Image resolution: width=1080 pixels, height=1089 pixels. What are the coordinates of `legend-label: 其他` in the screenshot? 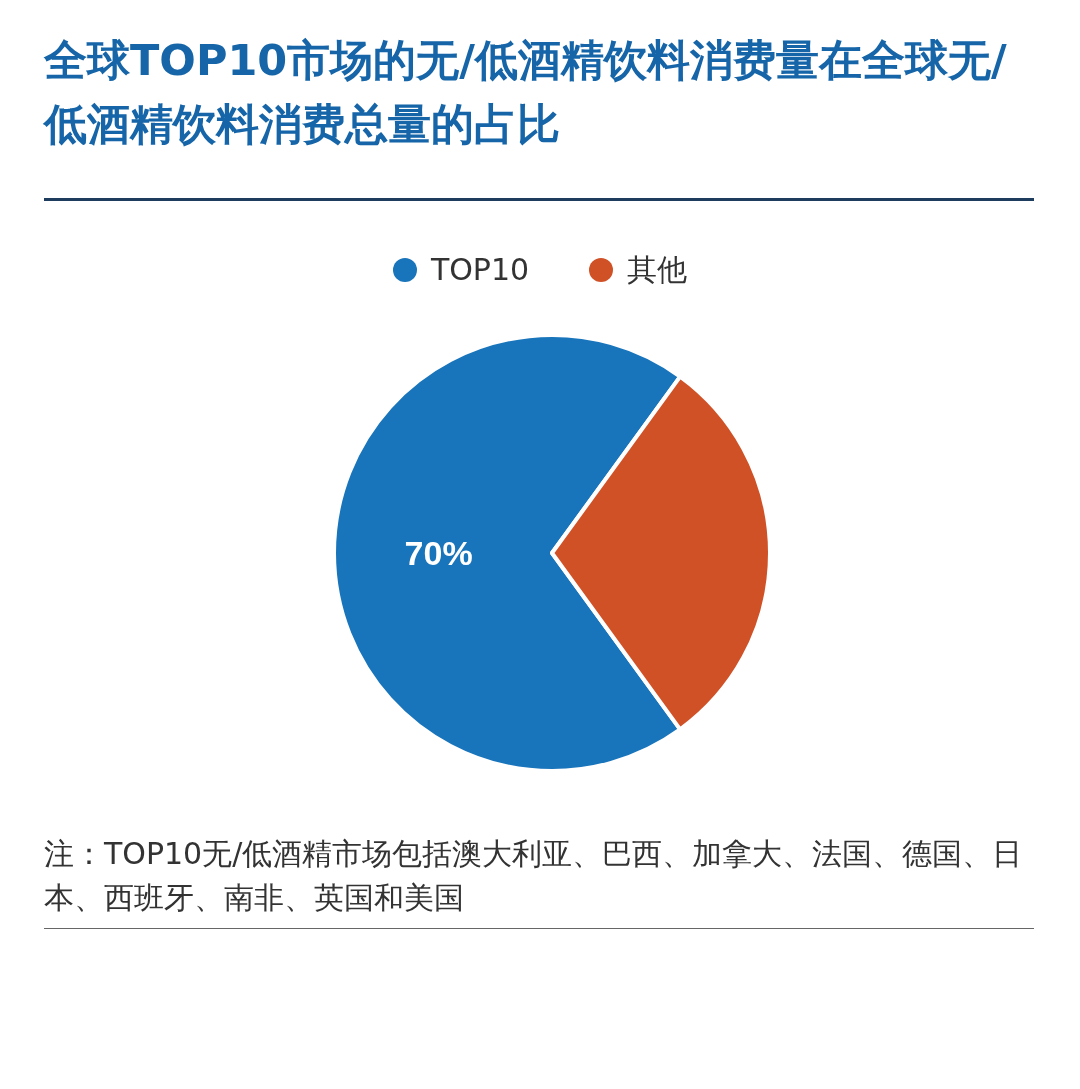 It's located at (657, 270).